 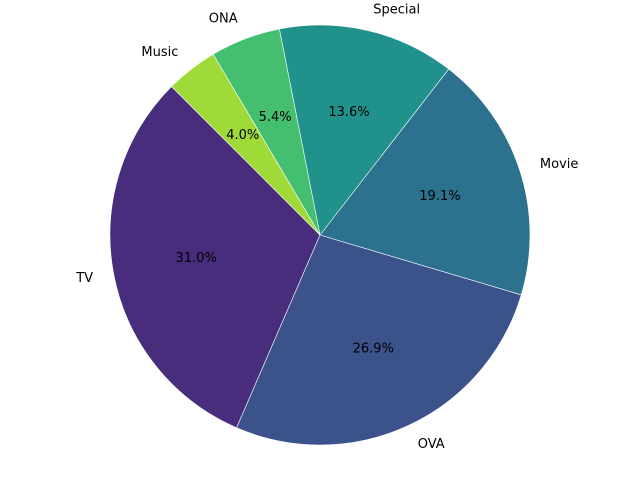 I want to click on category-label-special: Special, so click(x=396, y=10).